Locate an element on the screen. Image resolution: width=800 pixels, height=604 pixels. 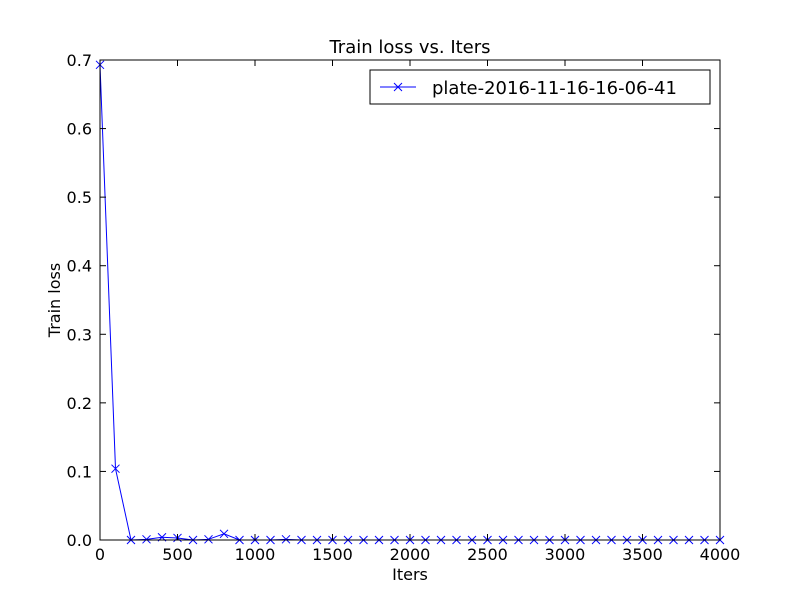
y-tick-label: 0.1 is located at coordinates (79, 471).